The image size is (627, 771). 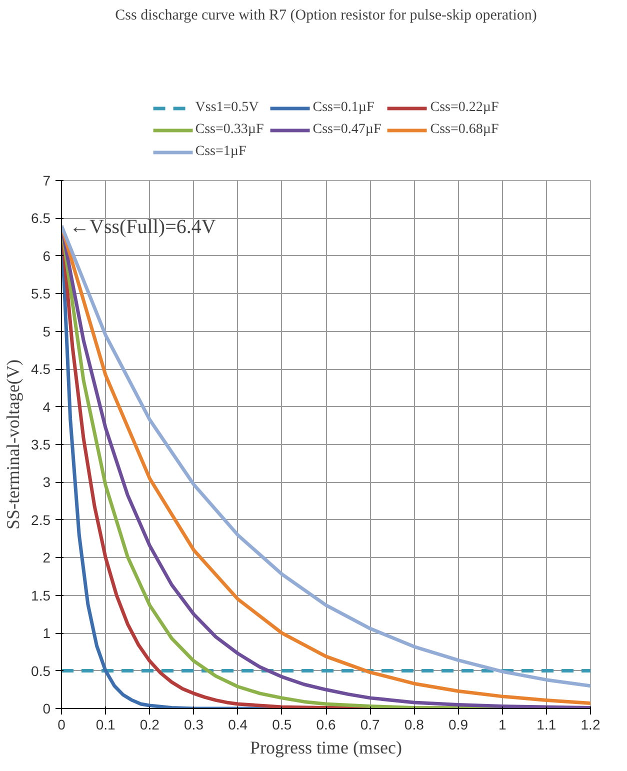 I want to click on y-tick-label: 1, so click(x=46, y=633).